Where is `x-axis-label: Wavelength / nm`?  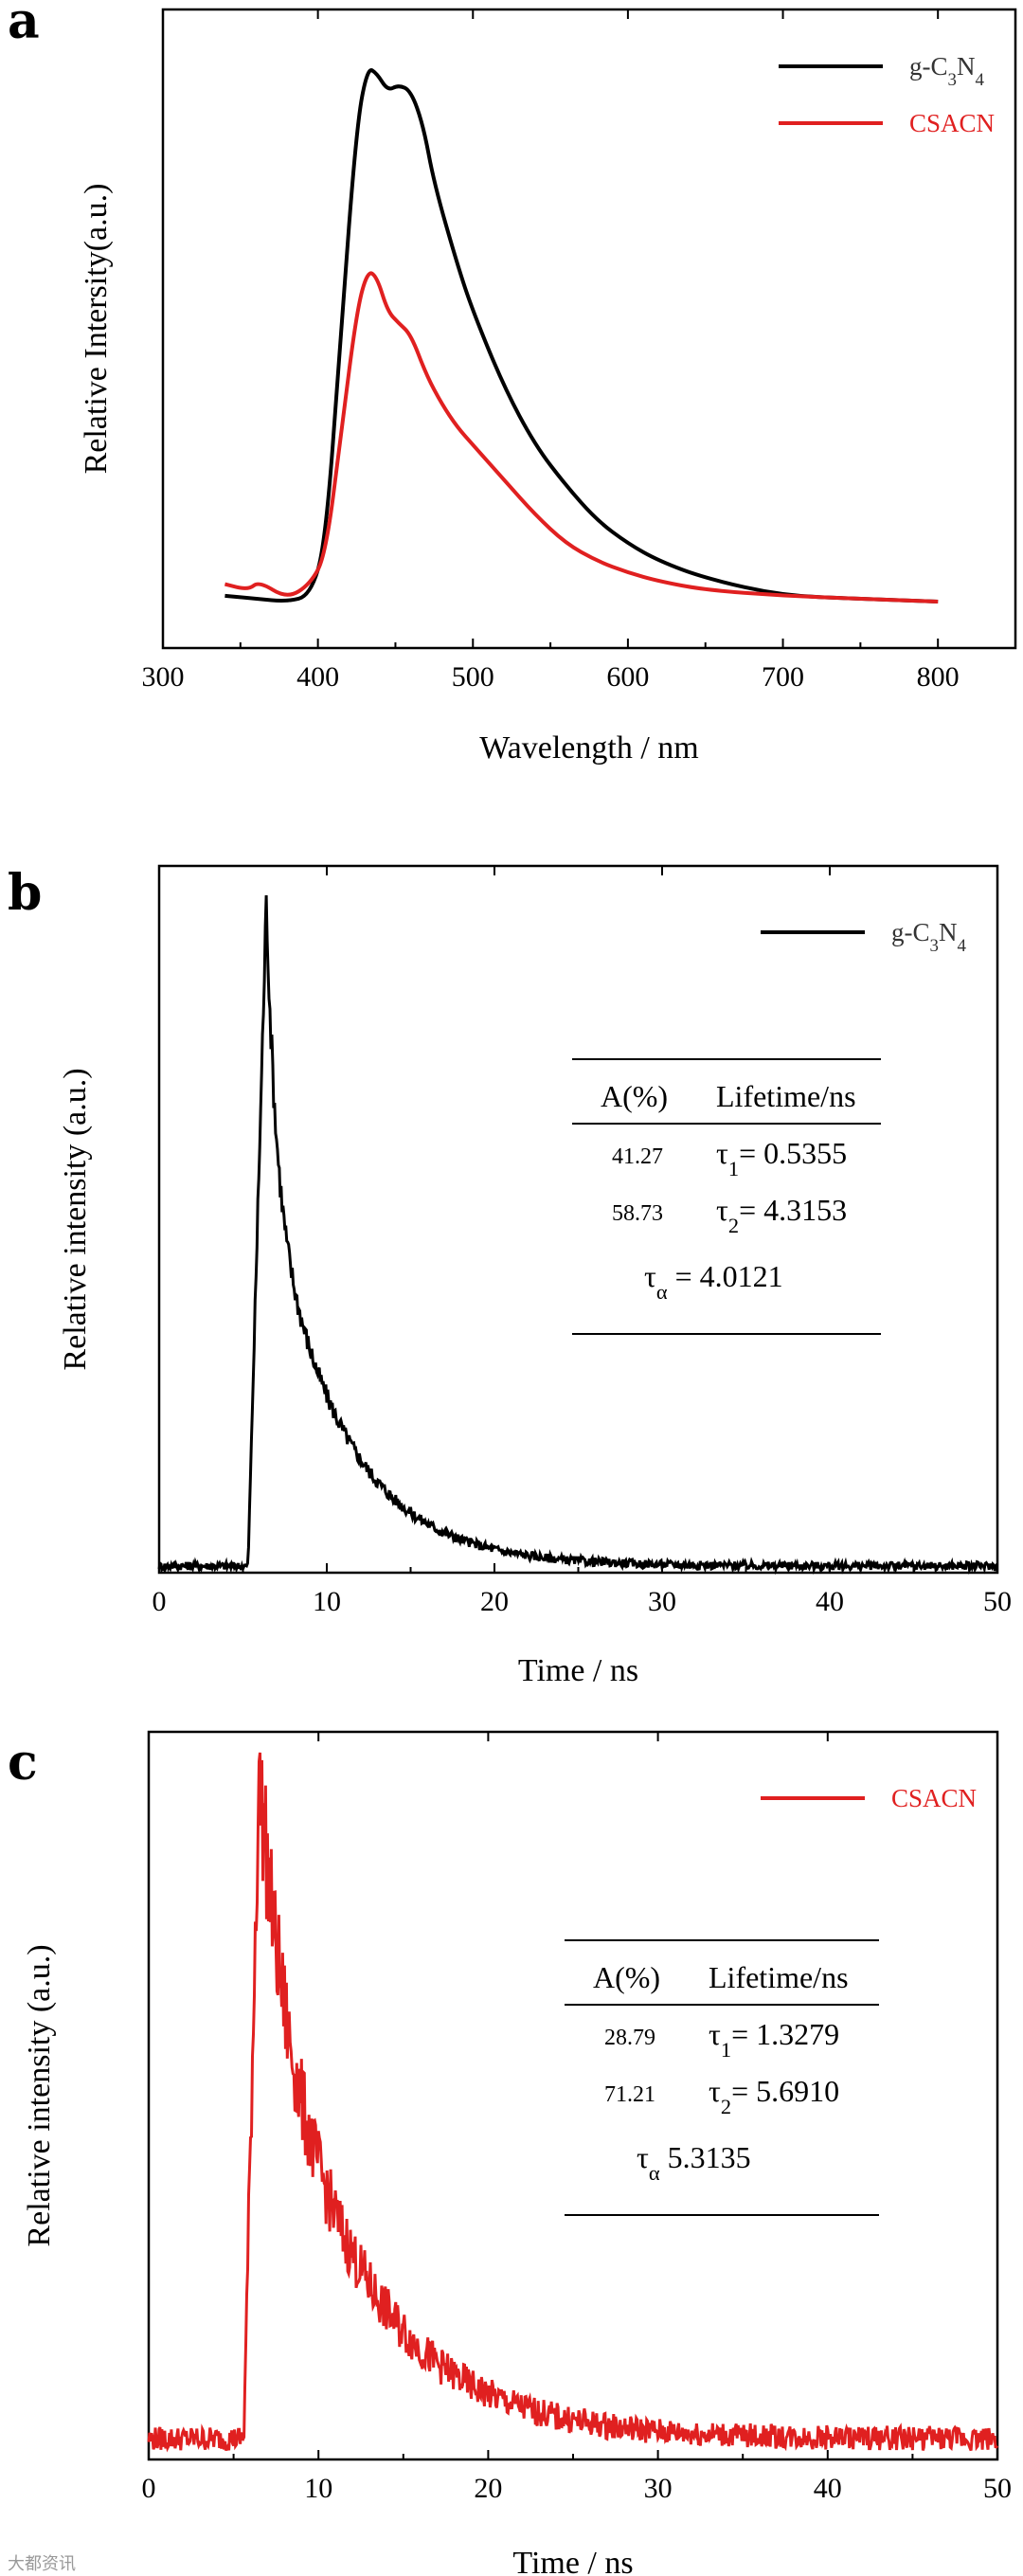
x-axis-label: Wavelength / nm is located at coordinates (588, 748).